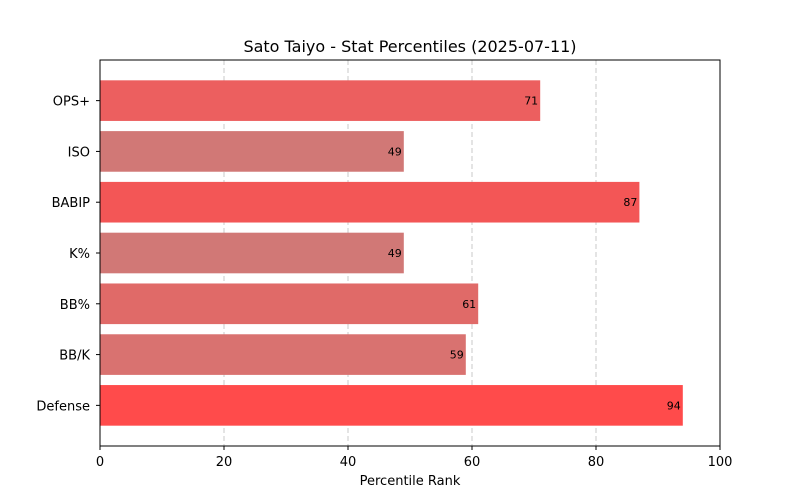  Describe the element at coordinates (469, 304) in the screenshot. I see `bar-value-label: 61` at that location.